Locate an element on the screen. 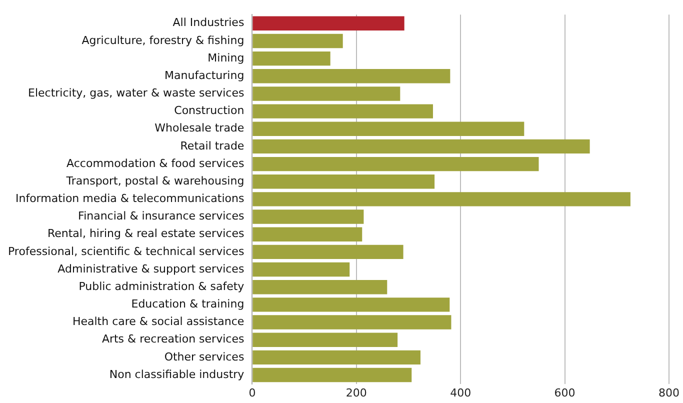  y-tick-label: Manufacturing is located at coordinates (204, 75).